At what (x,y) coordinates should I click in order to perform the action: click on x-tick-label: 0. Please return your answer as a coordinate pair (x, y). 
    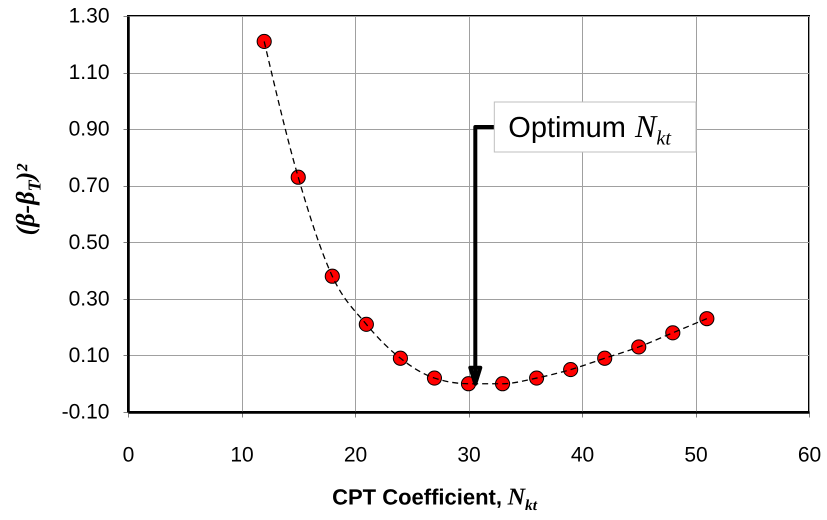
    Looking at the image, I should click on (128, 455).